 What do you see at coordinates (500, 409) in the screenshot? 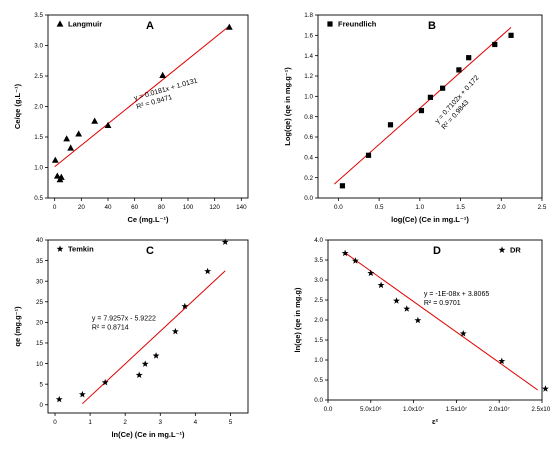
I see `x-tick-label: 2.0x10⁷` at bounding box center [500, 409].